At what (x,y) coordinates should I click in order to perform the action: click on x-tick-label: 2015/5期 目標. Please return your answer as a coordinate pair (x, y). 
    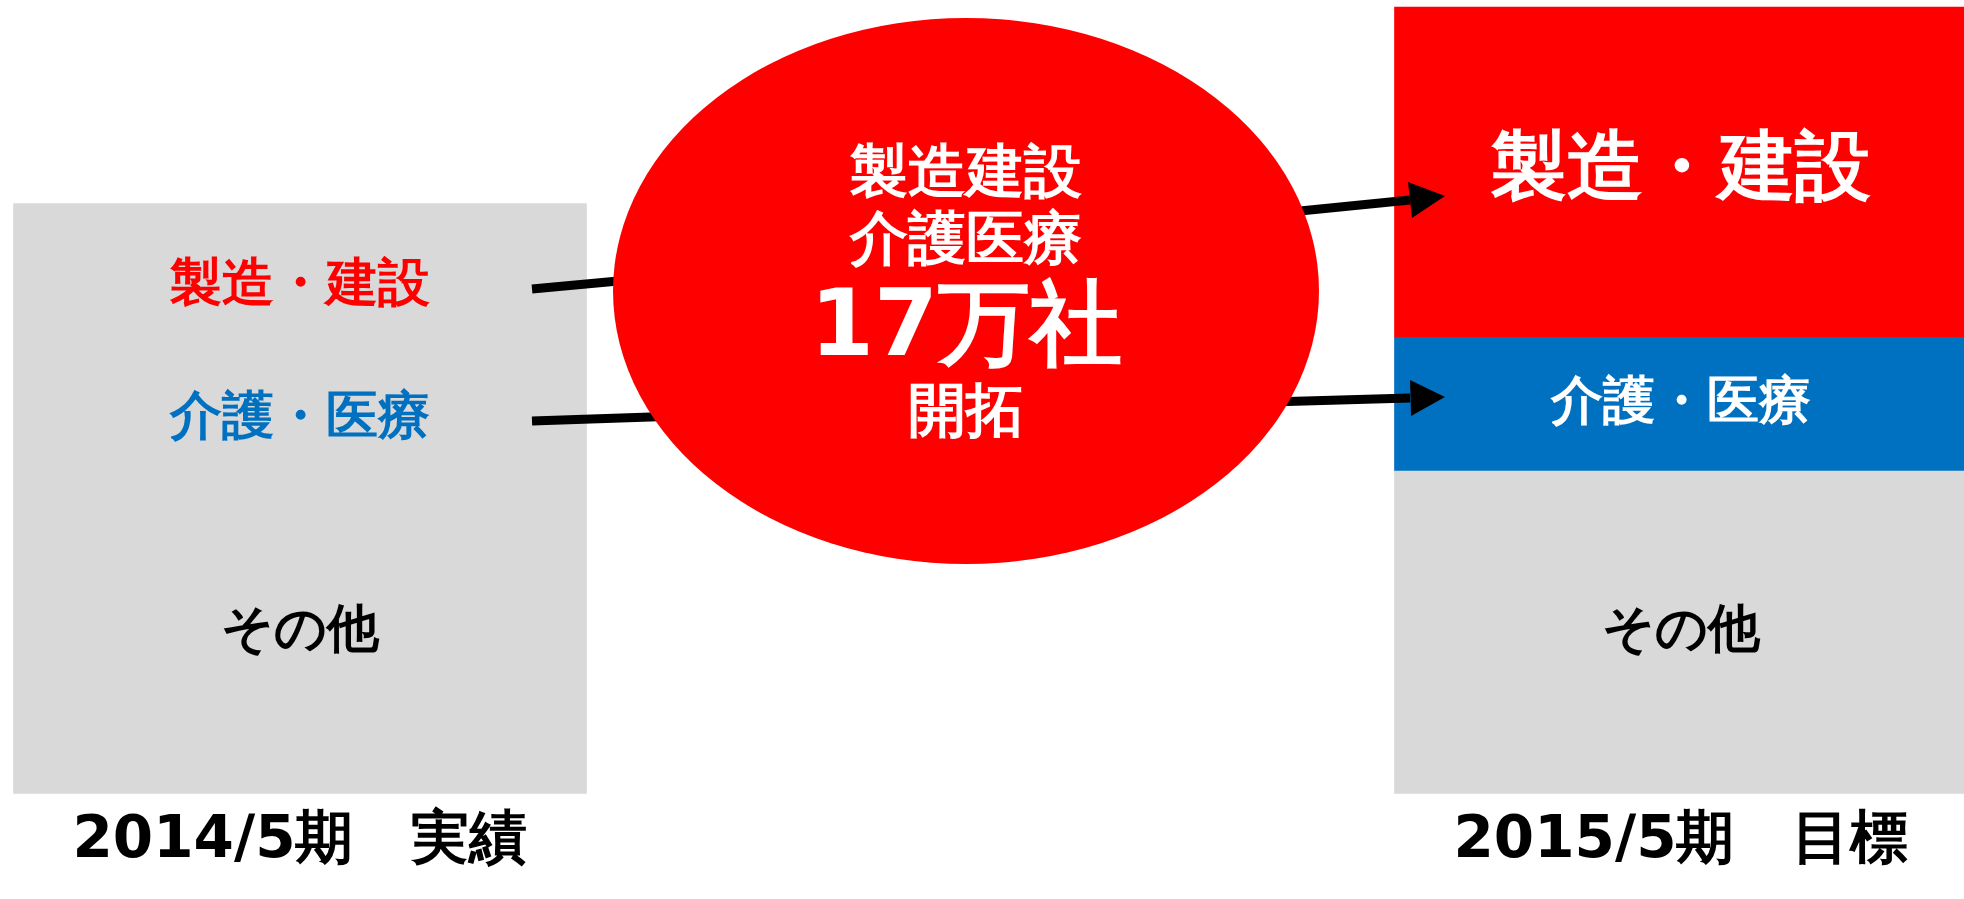
    Looking at the image, I should click on (1681, 837).